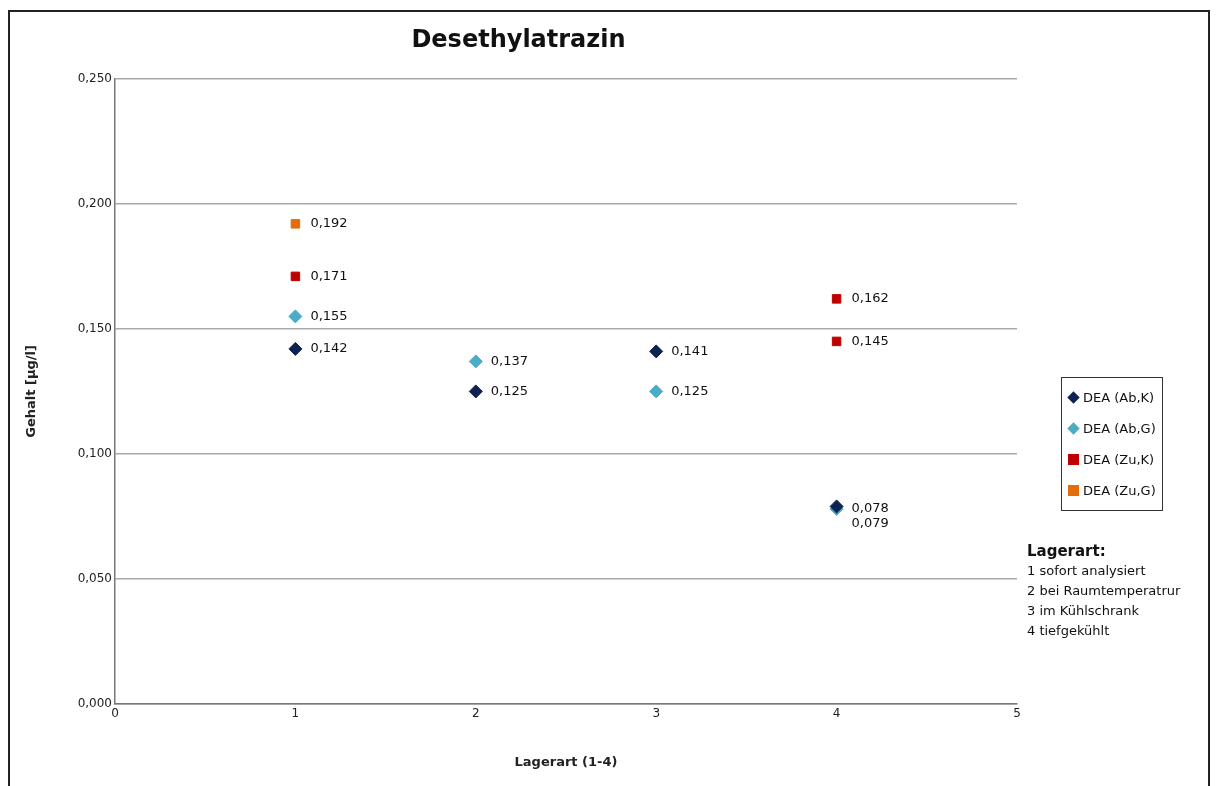 The width and height of the screenshot is (1218, 786). What do you see at coordinates (1104, 591) in the screenshot?
I see `text: 2 bei Raumtemperatrur` at bounding box center [1104, 591].